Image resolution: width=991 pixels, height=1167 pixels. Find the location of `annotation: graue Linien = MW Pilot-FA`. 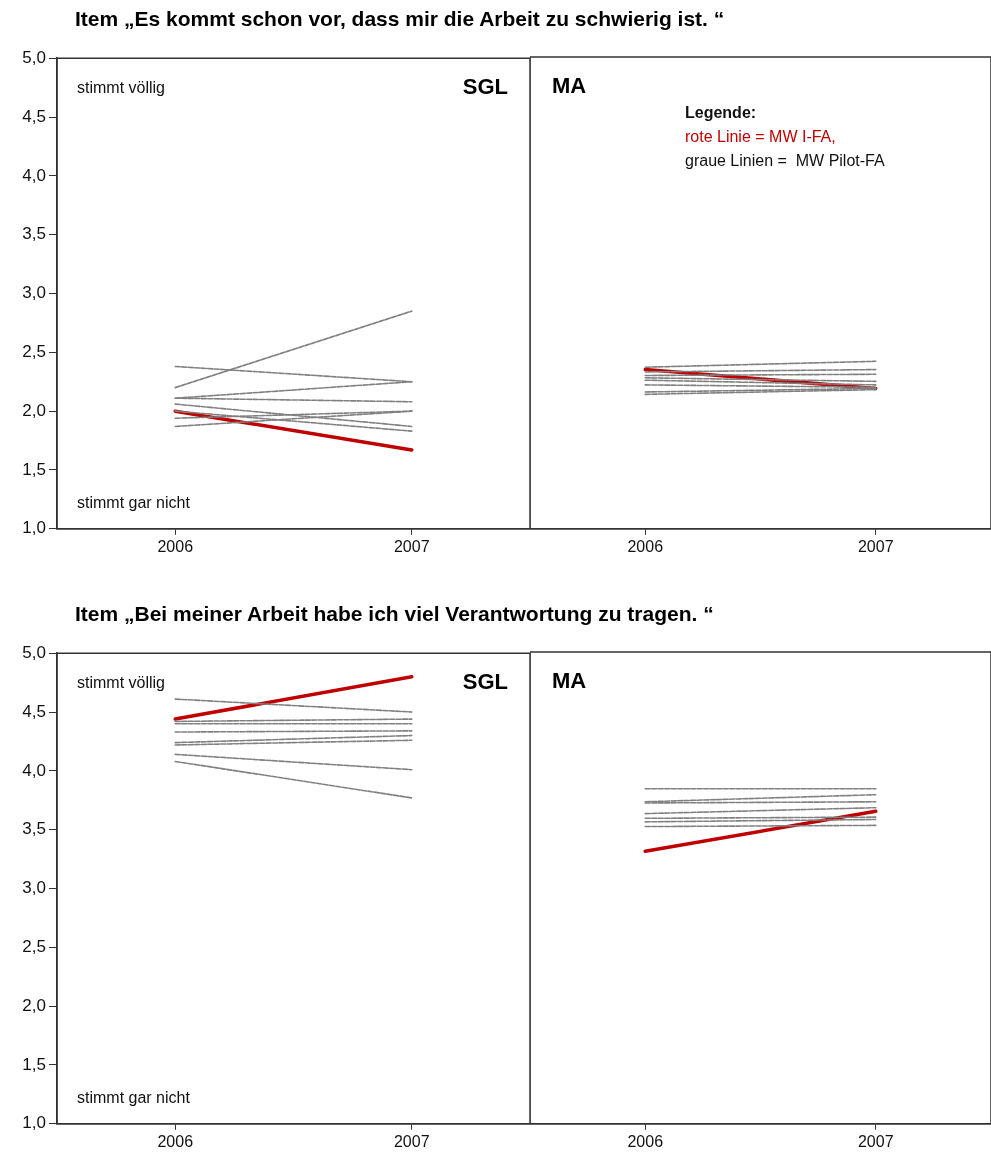

annotation: graue Linien = MW Pilot-FA is located at coordinates (785, 161).